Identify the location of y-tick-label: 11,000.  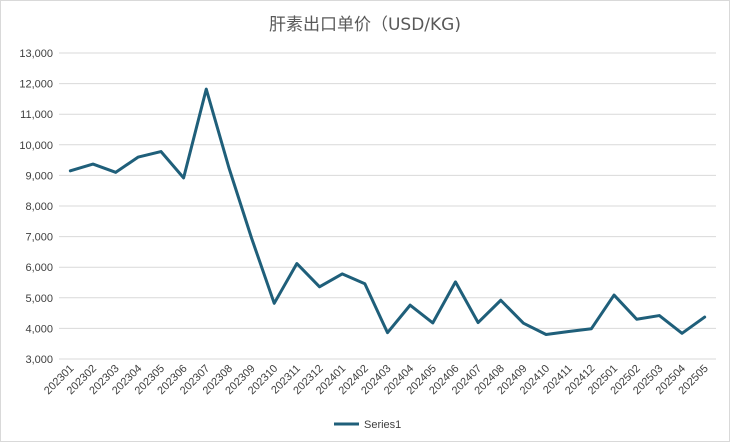
(36, 115).